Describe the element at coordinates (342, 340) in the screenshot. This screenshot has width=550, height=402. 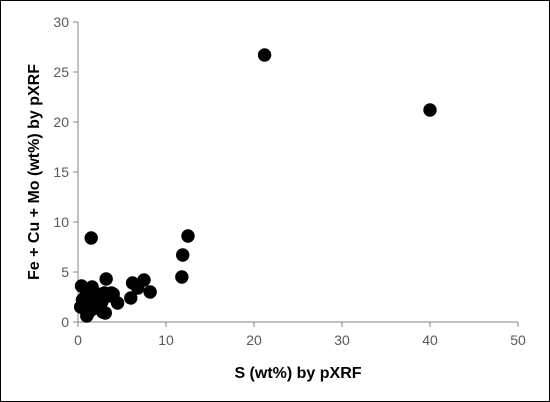
I see `x-tick-label: 30` at that location.